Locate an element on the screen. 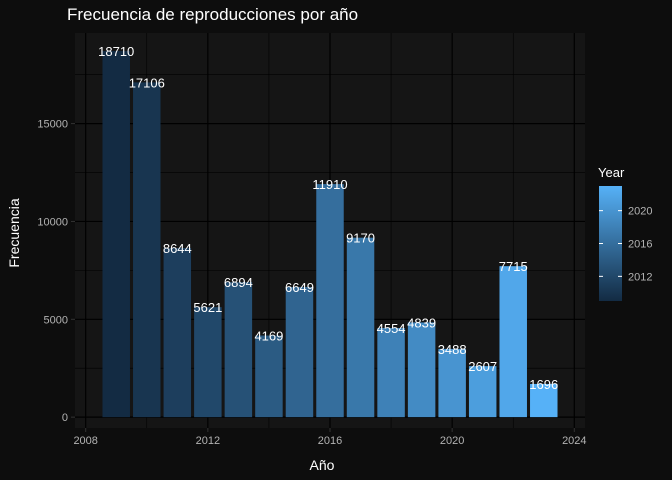 The image size is (672, 480). x-axis-ticks: 2008 2012 2016 2020 2024 is located at coordinates (330, 437).